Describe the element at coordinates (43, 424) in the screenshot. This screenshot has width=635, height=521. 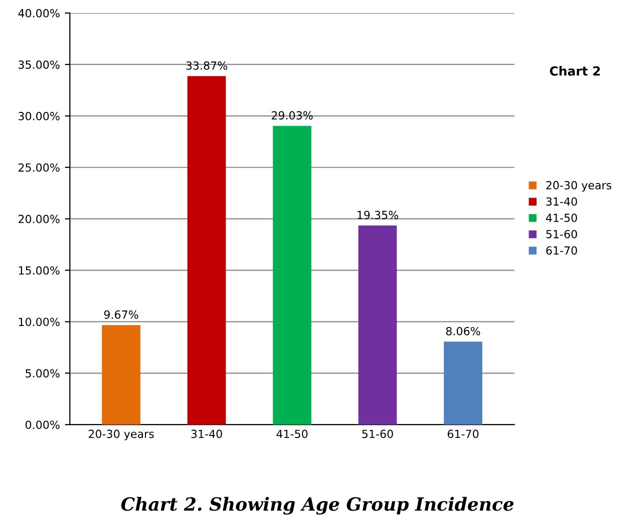
I see `y-tick-label: 0.00%` at that location.